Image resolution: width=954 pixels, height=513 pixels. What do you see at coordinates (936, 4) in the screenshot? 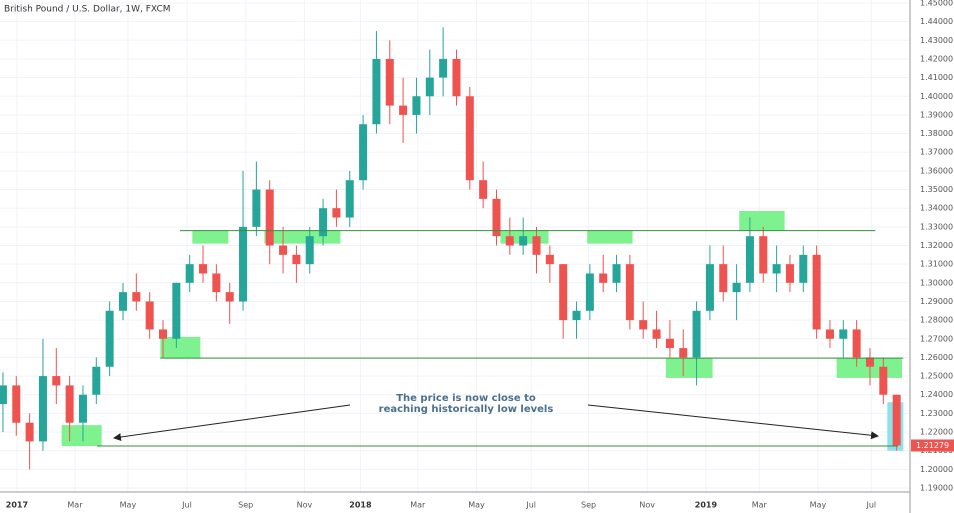
I see `y-tick-label: 1.45000` at bounding box center [936, 4].